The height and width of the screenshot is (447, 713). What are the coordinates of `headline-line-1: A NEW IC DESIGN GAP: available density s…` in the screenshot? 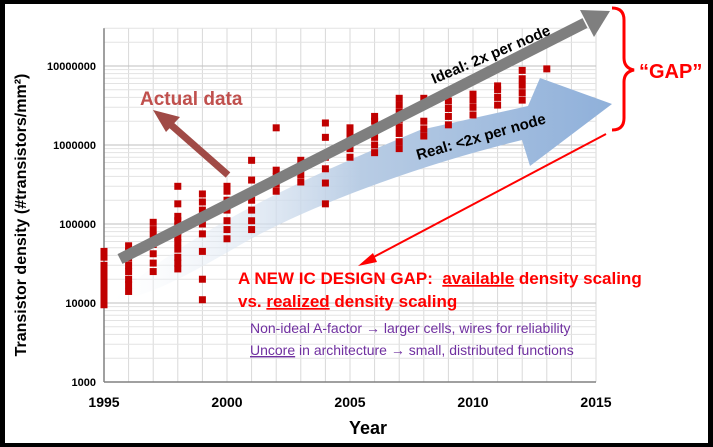 It's located at (440, 278).